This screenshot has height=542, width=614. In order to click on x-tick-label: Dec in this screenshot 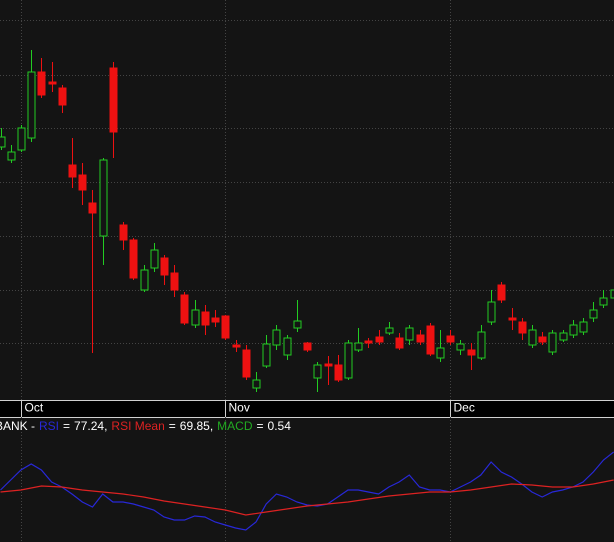, I will do `click(464, 408)`.